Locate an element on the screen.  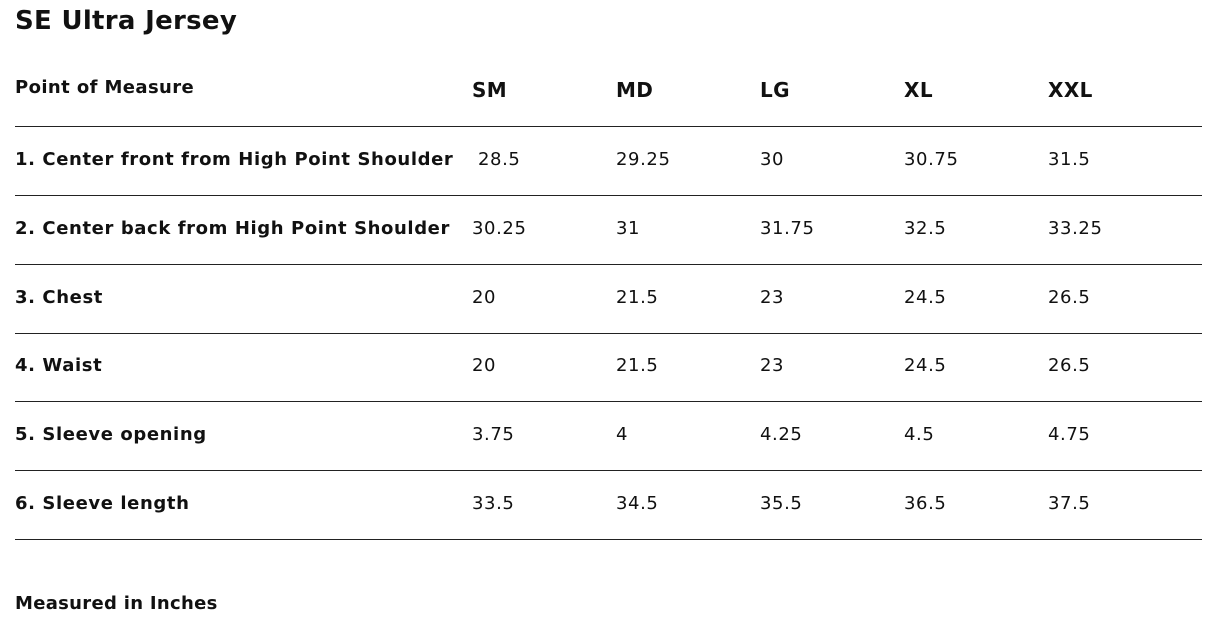
measurement: 30.25 is located at coordinates (499, 228).